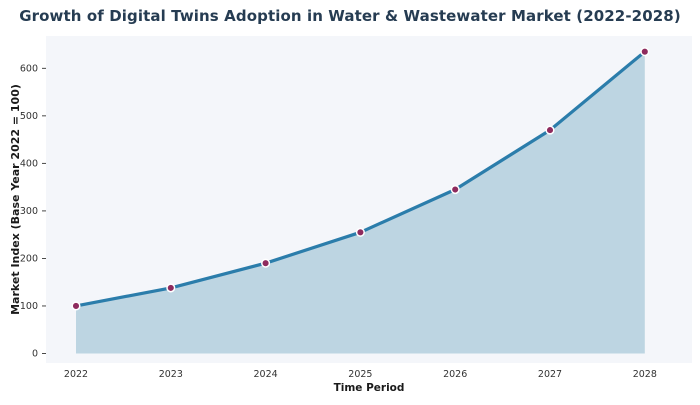 This screenshot has height=405, width=700. Describe the element at coordinates (29, 211) in the screenshot. I see `y-tick-label: 300` at that location.